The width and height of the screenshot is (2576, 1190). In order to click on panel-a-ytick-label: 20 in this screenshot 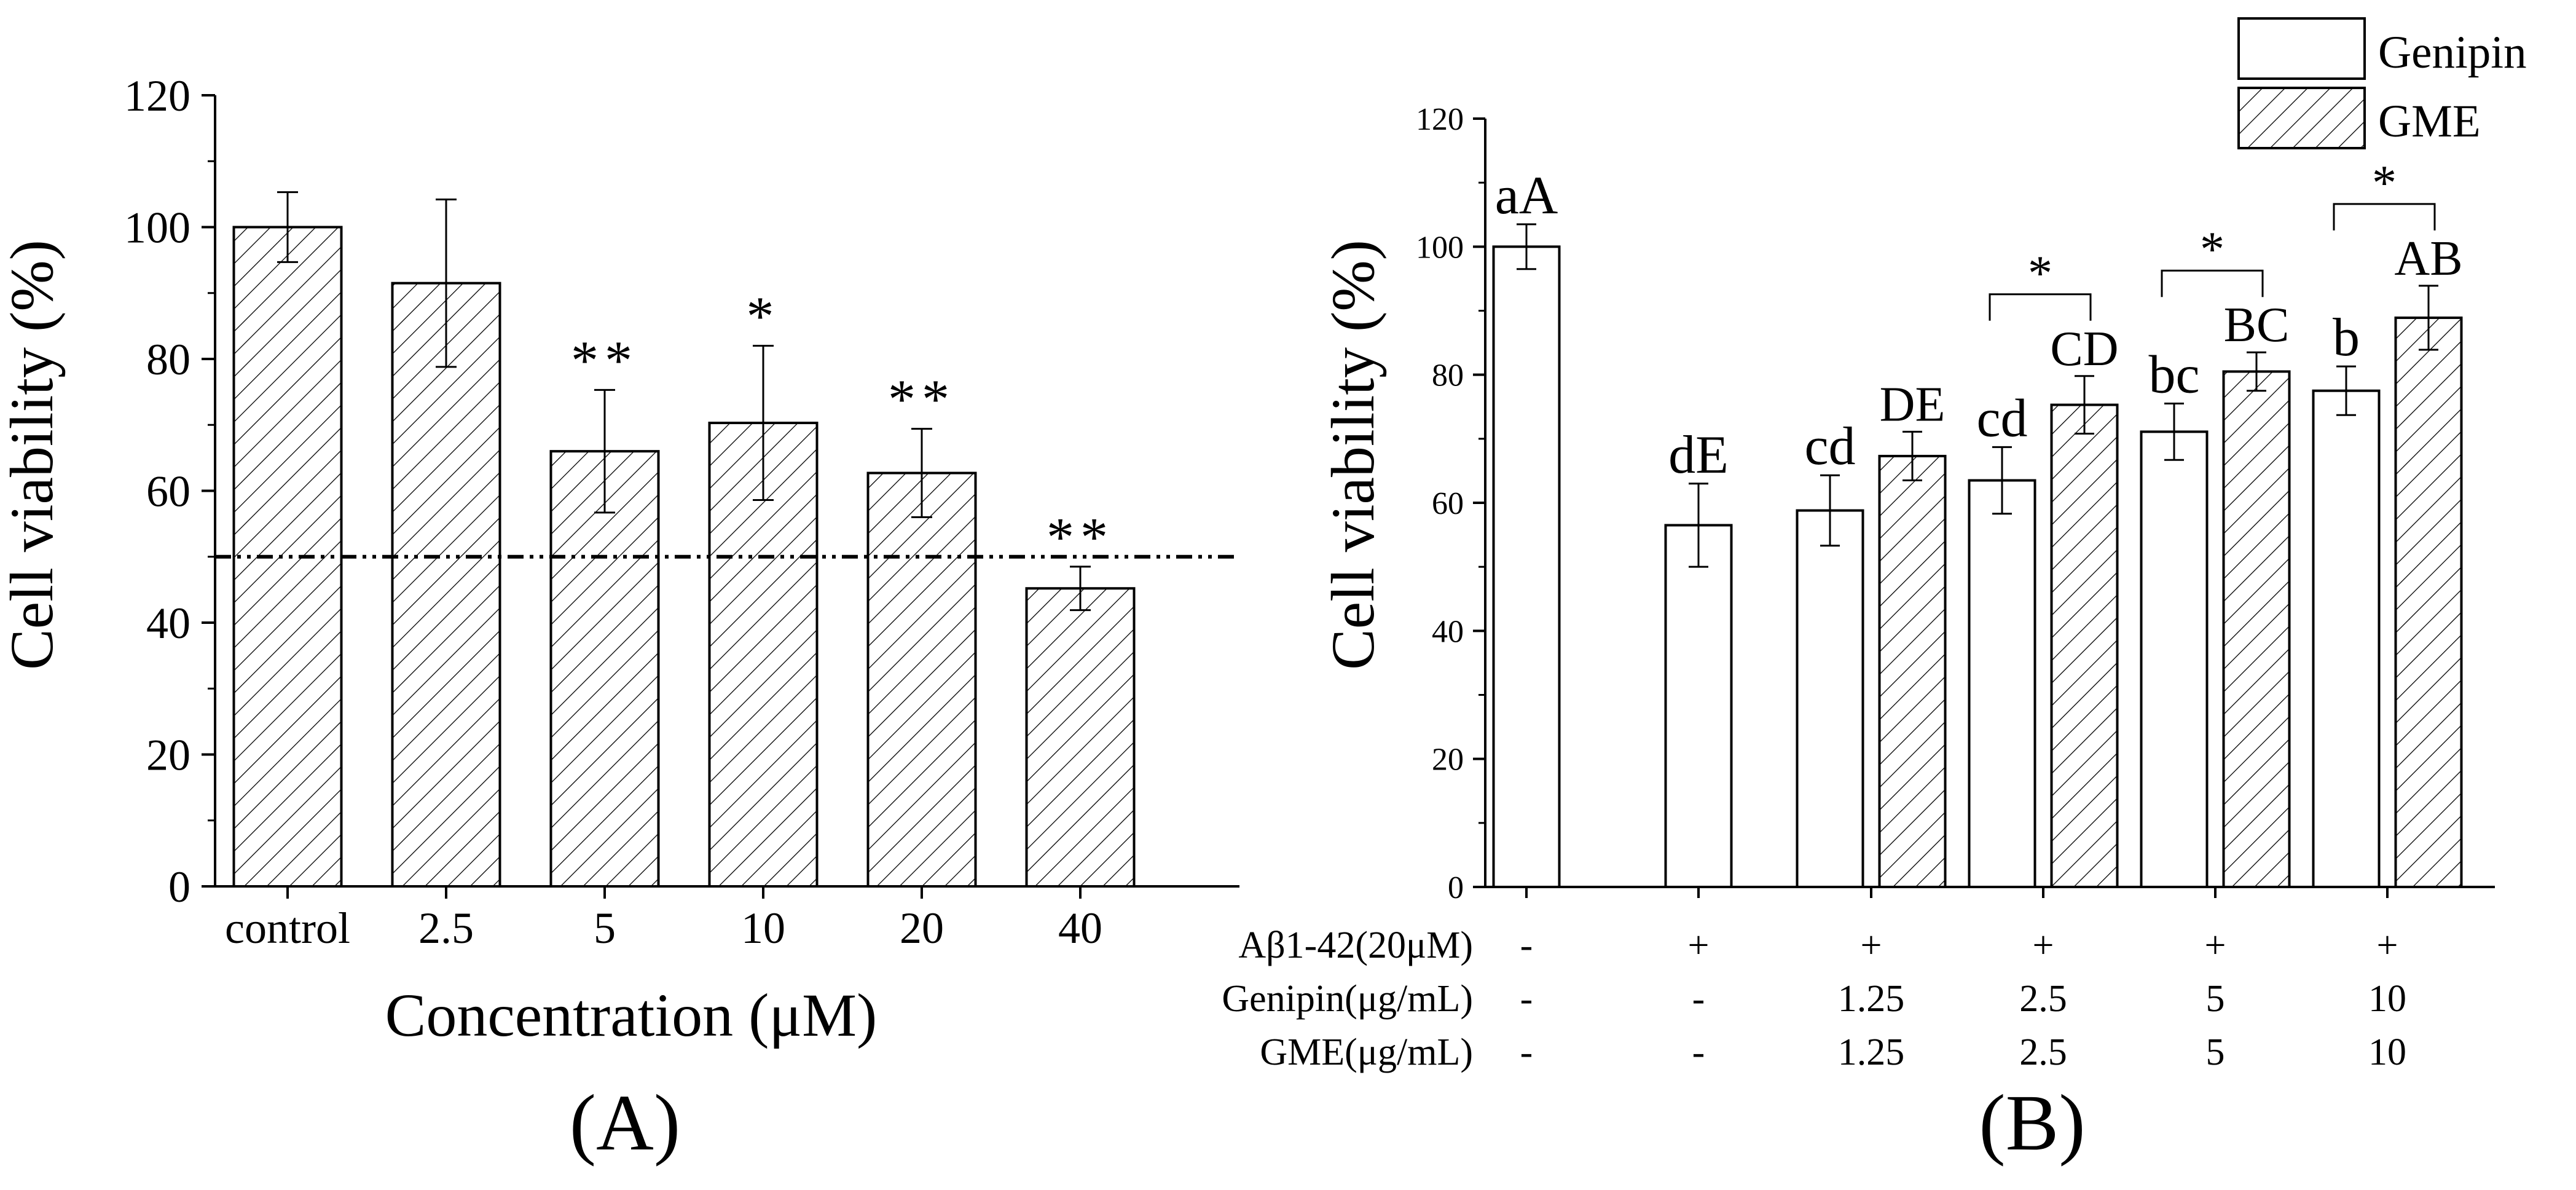, I will do `click(168, 755)`.